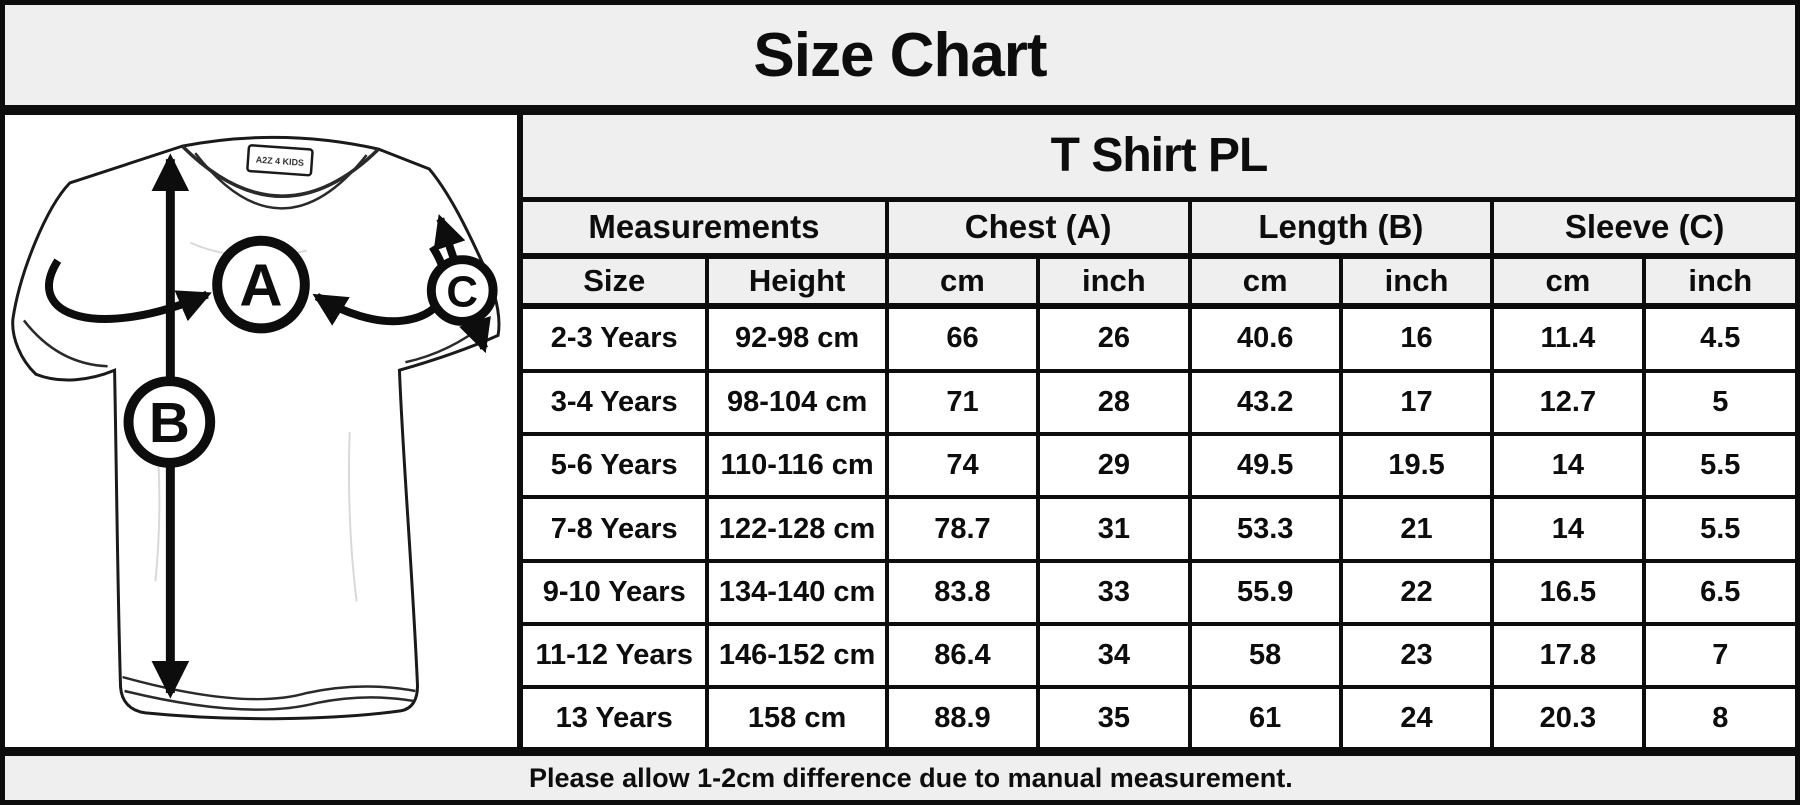 This screenshot has width=1800, height=805. What do you see at coordinates (1718, 716) in the screenshot?
I see `value-cell: 8` at bounding box center [1718, 716].